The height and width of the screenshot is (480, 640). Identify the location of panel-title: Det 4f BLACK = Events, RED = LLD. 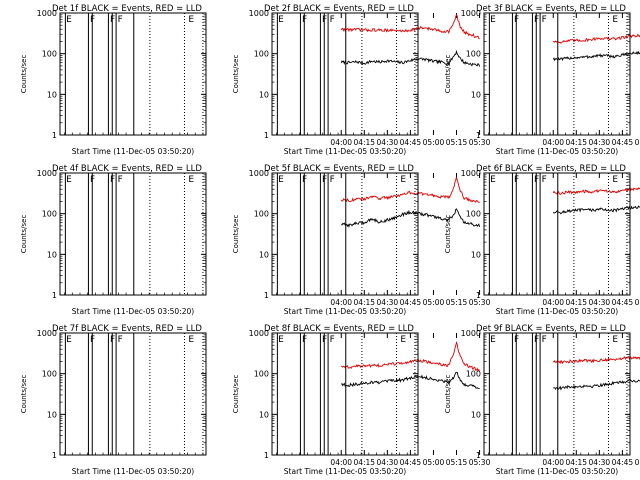
(127, 169).